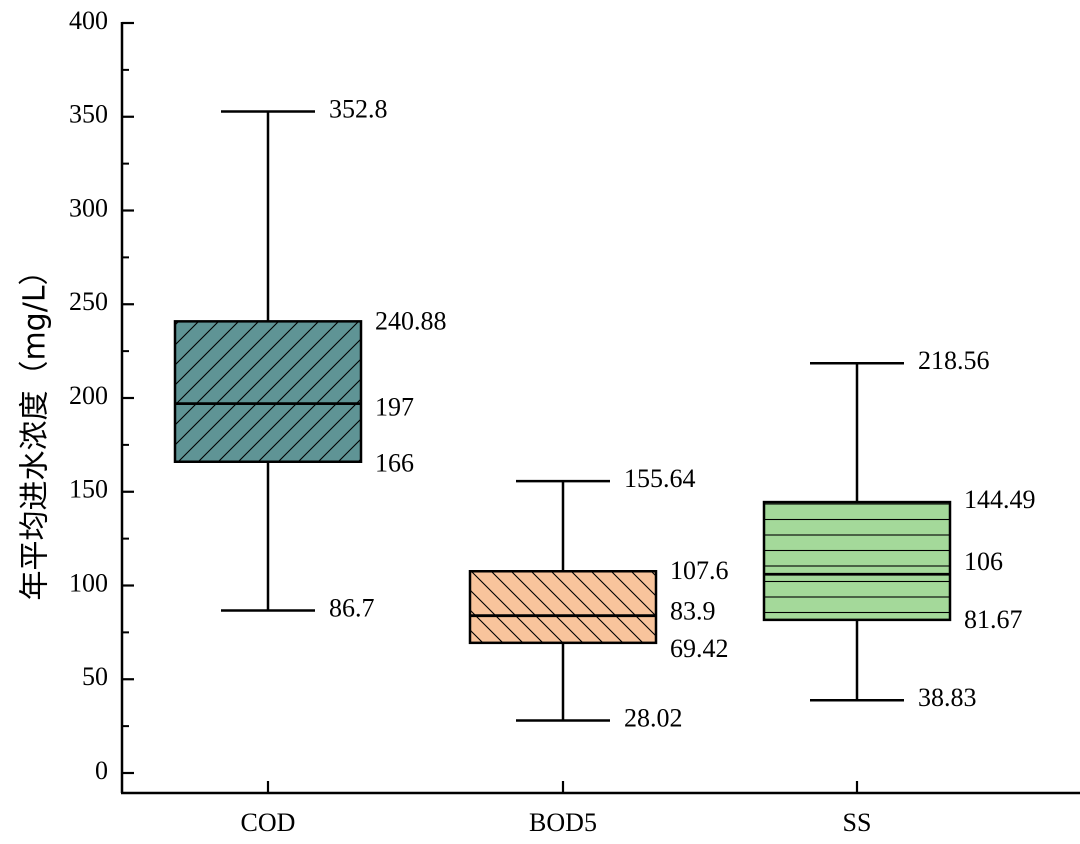  Describe the element at coordinates (660, 478) in the screenshot. I see `value-label-max: 155.64` at that location.